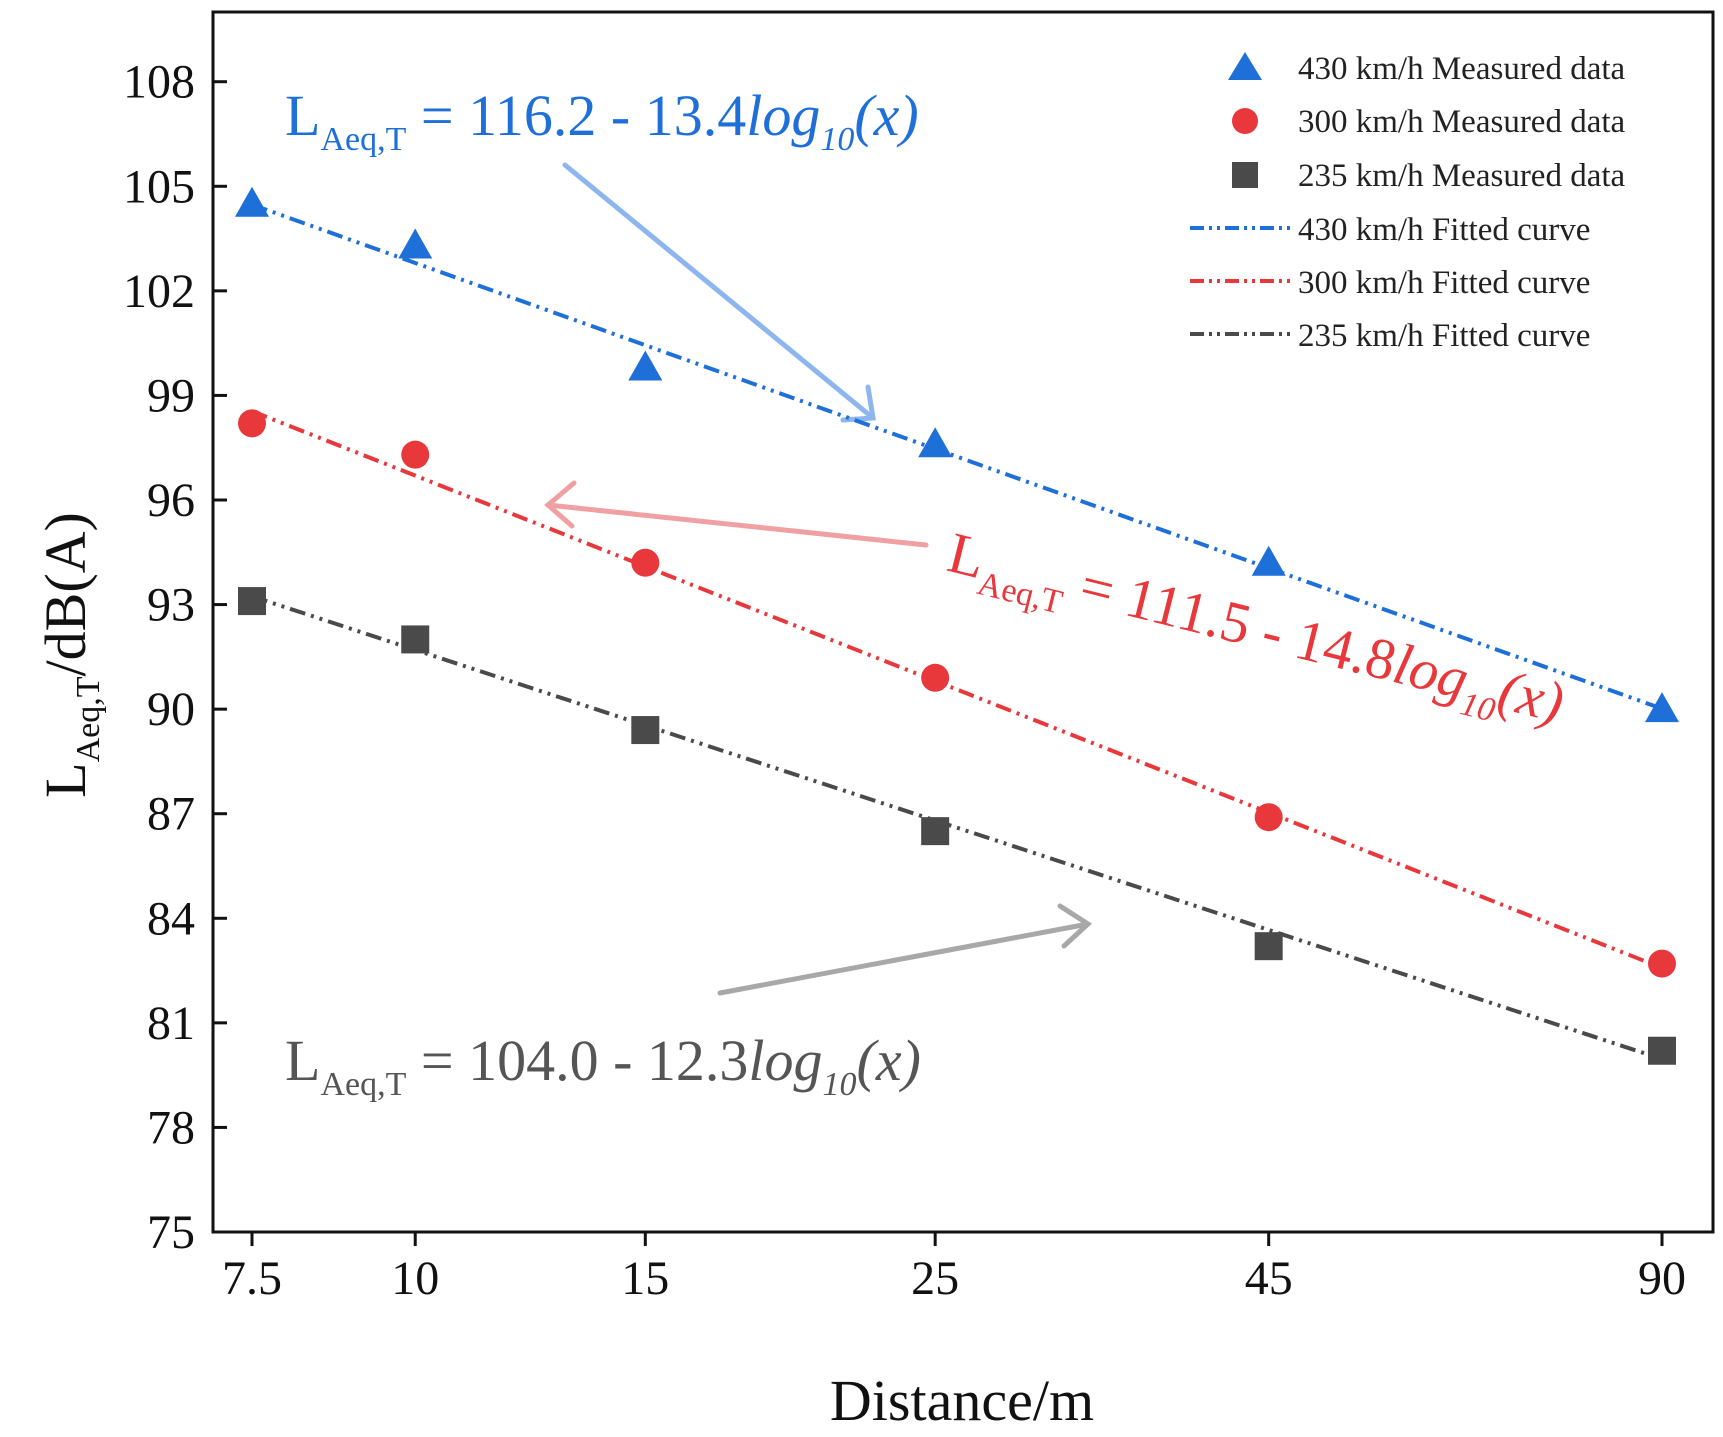  Describe the element at coordinates (645, 1278) in the screenshot. I see `x-tick-label: 15` at that location.